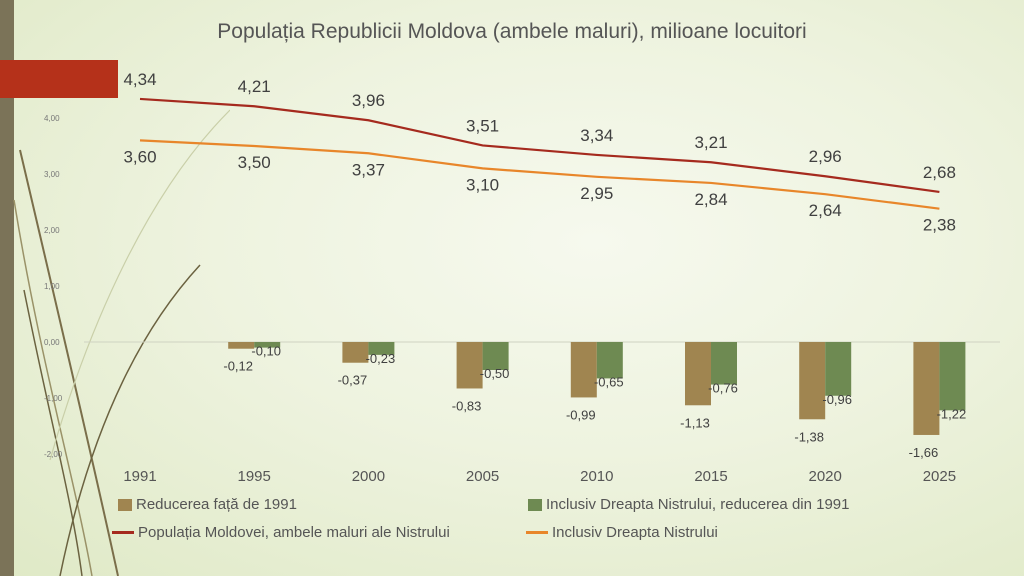 This screenshot has height=576, width=1024. What do you see at coordinates (52, 230) in the screenshot?
I see `y-tick-label: 2,00` at bounding box center [52, 230].